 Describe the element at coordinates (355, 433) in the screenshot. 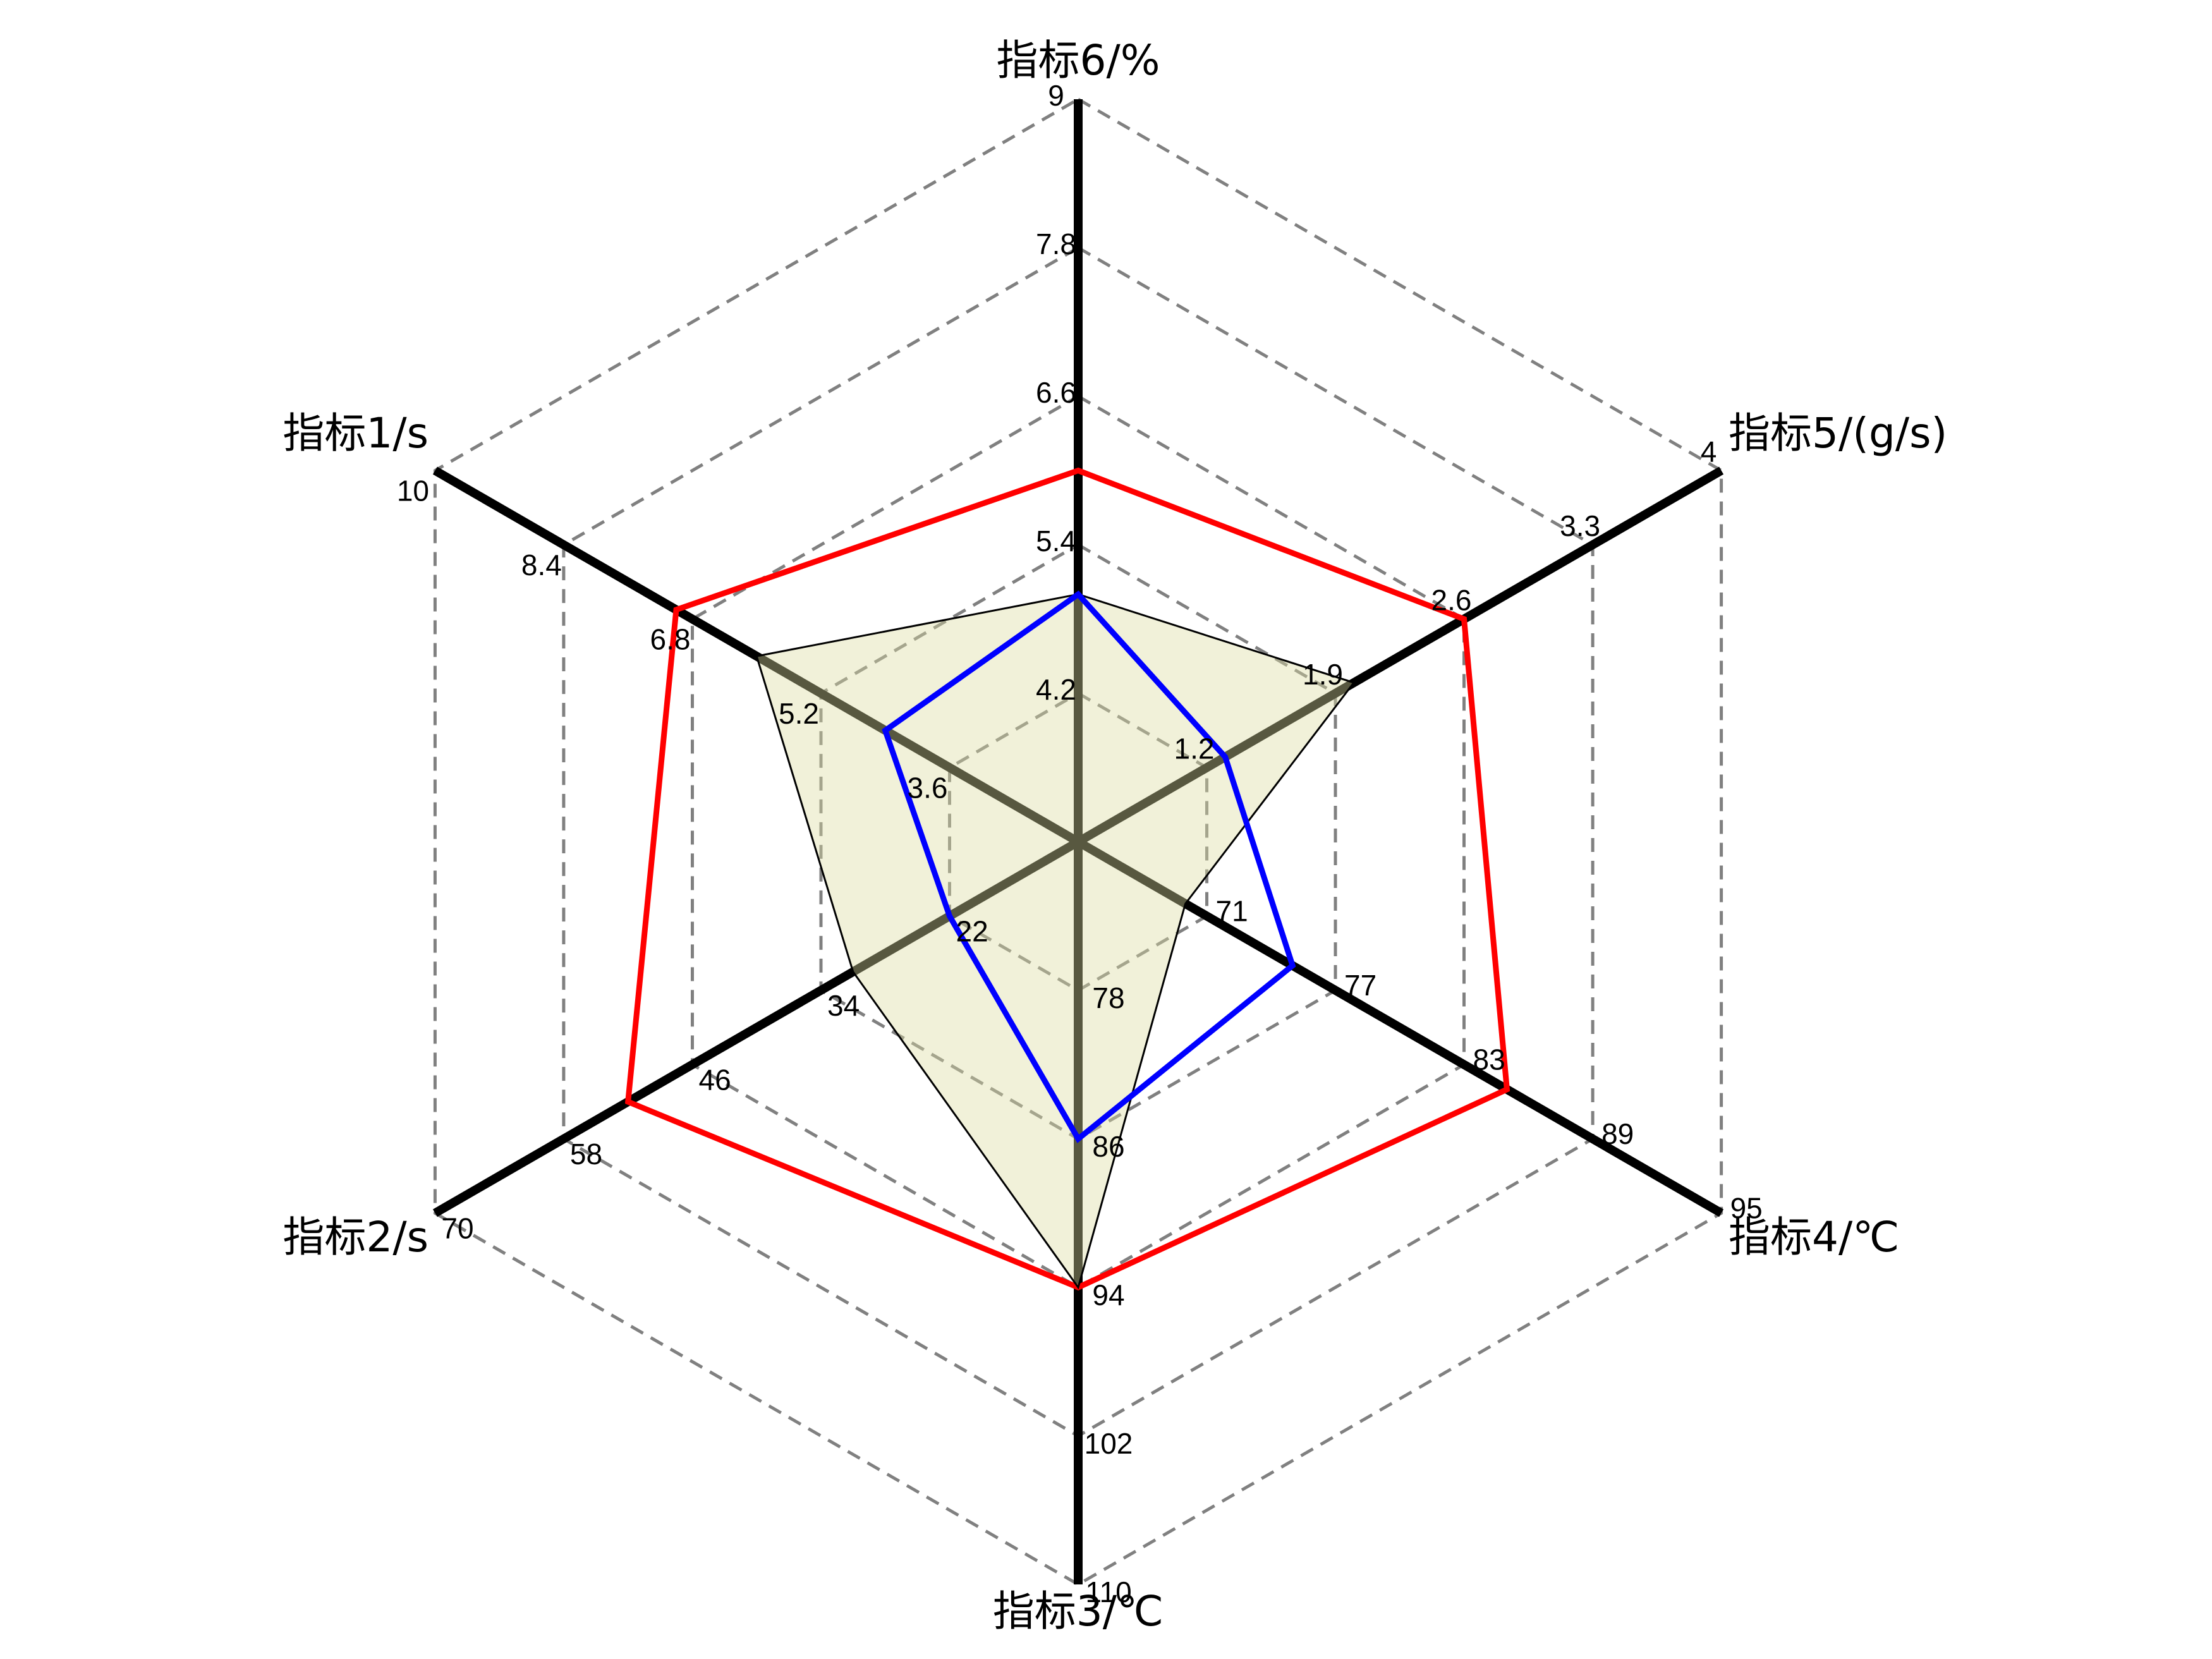

I see `axis-title: 指标1/s` at that location.